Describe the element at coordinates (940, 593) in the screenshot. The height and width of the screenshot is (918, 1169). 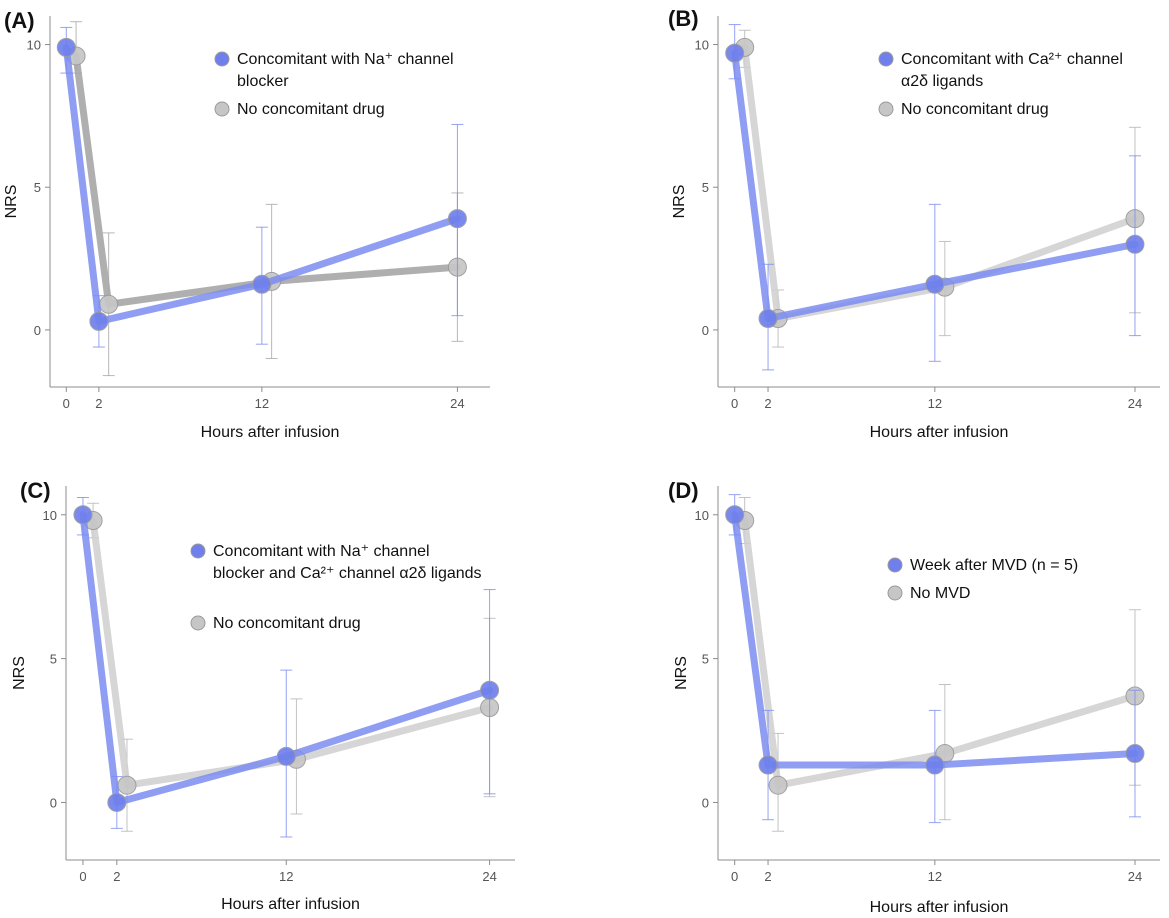
I see `legend-text: No MVD` at that location.